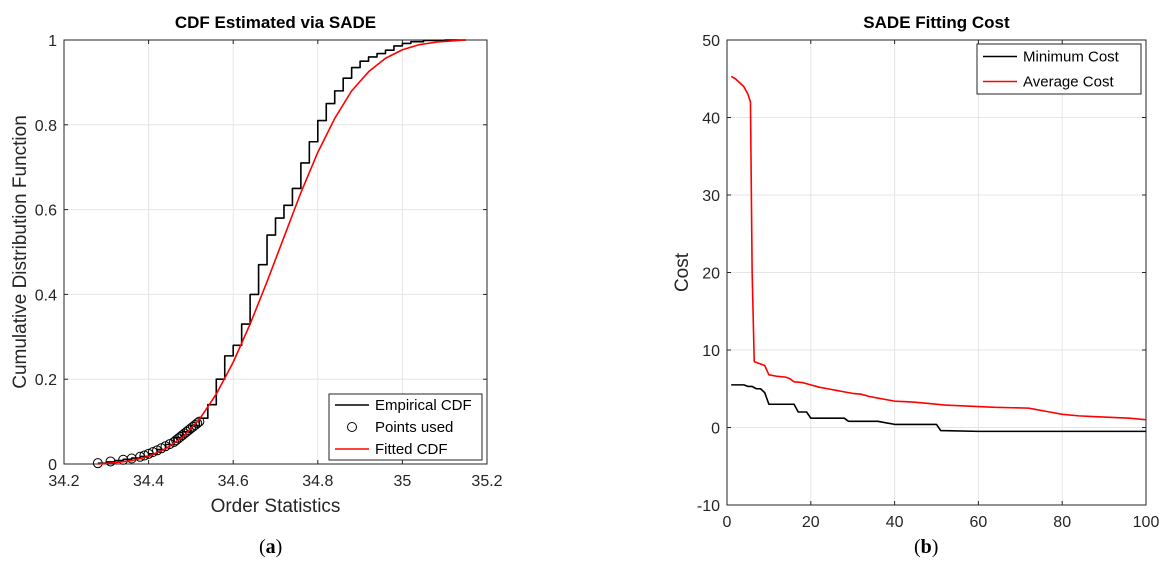 The image size is (1164, 563). Describe the element at coordinates (46, 295) in the screenshot. I see `y-tick-label: 0.4` at that location.